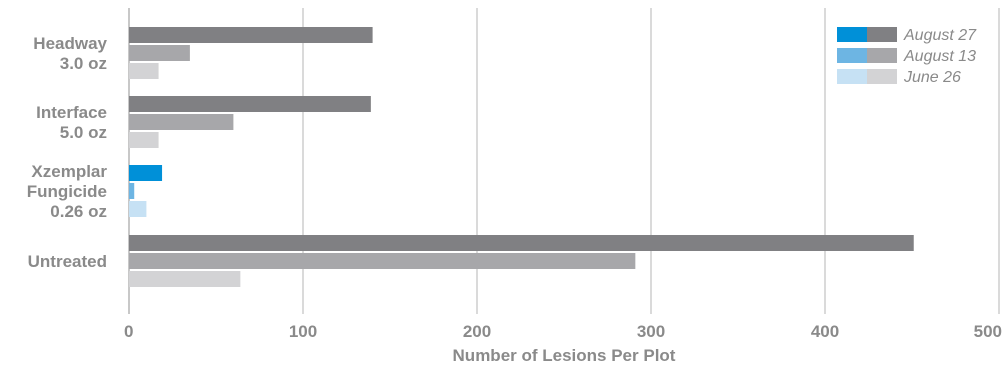 This screenshot has height=367, width=1003. What do you see at coordinates (128, 331) in the screenshot?
I see `x-tick-label-0: 0` at bounding box center [128, 331].